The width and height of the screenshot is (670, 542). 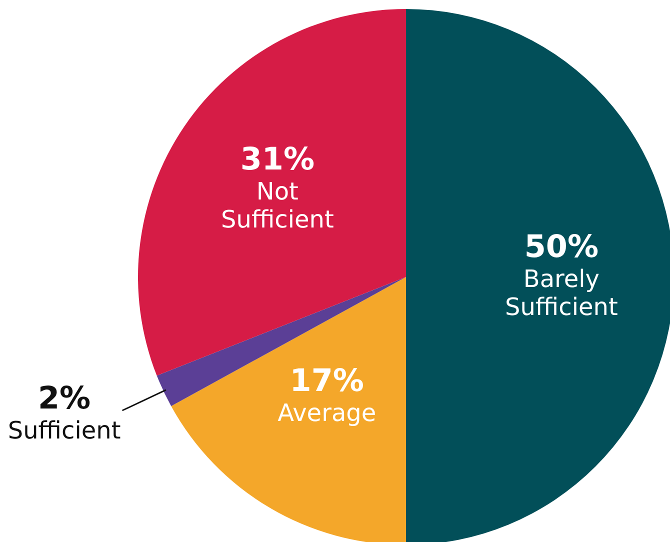 What do you see at coordinates (327, 380) in the screenshot?
I see `data-label: 17%` at bounding box center [327, 380].